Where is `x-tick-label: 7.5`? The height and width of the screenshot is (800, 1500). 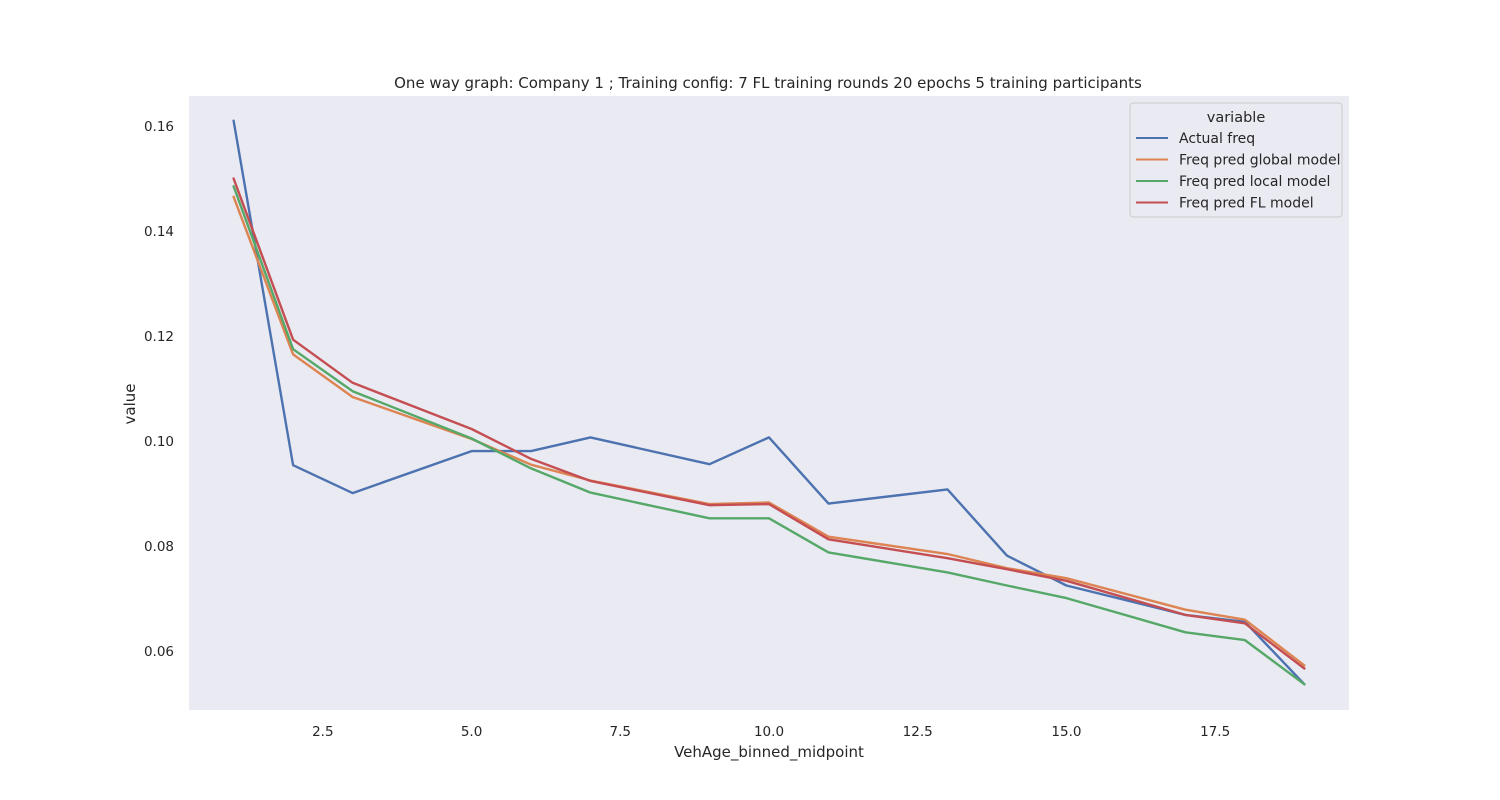 x-tick-label: 7.5 is located at coordinates (620, 732).